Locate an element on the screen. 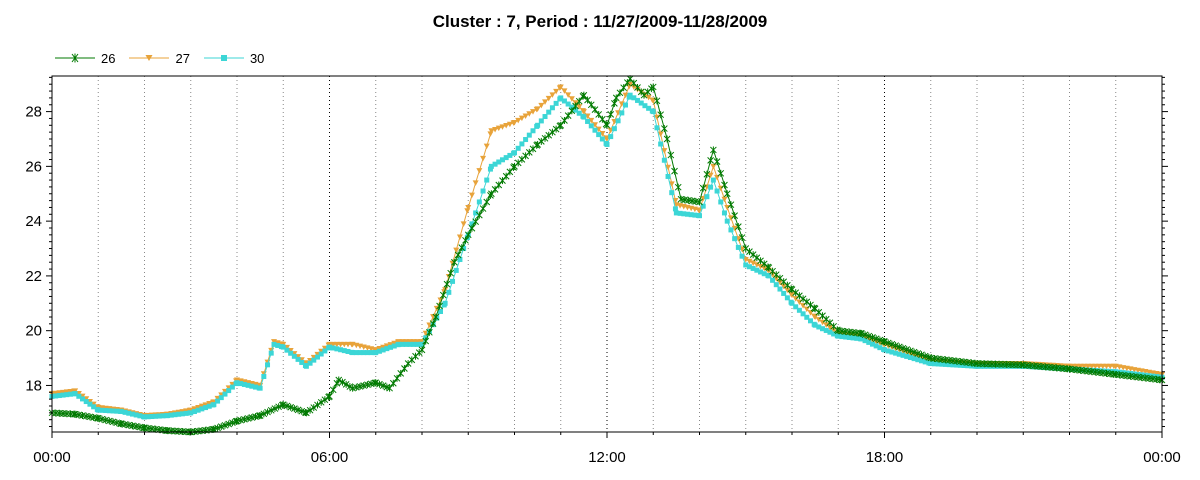  legend-swatch-27-icon is located at coordinates (149, 58).